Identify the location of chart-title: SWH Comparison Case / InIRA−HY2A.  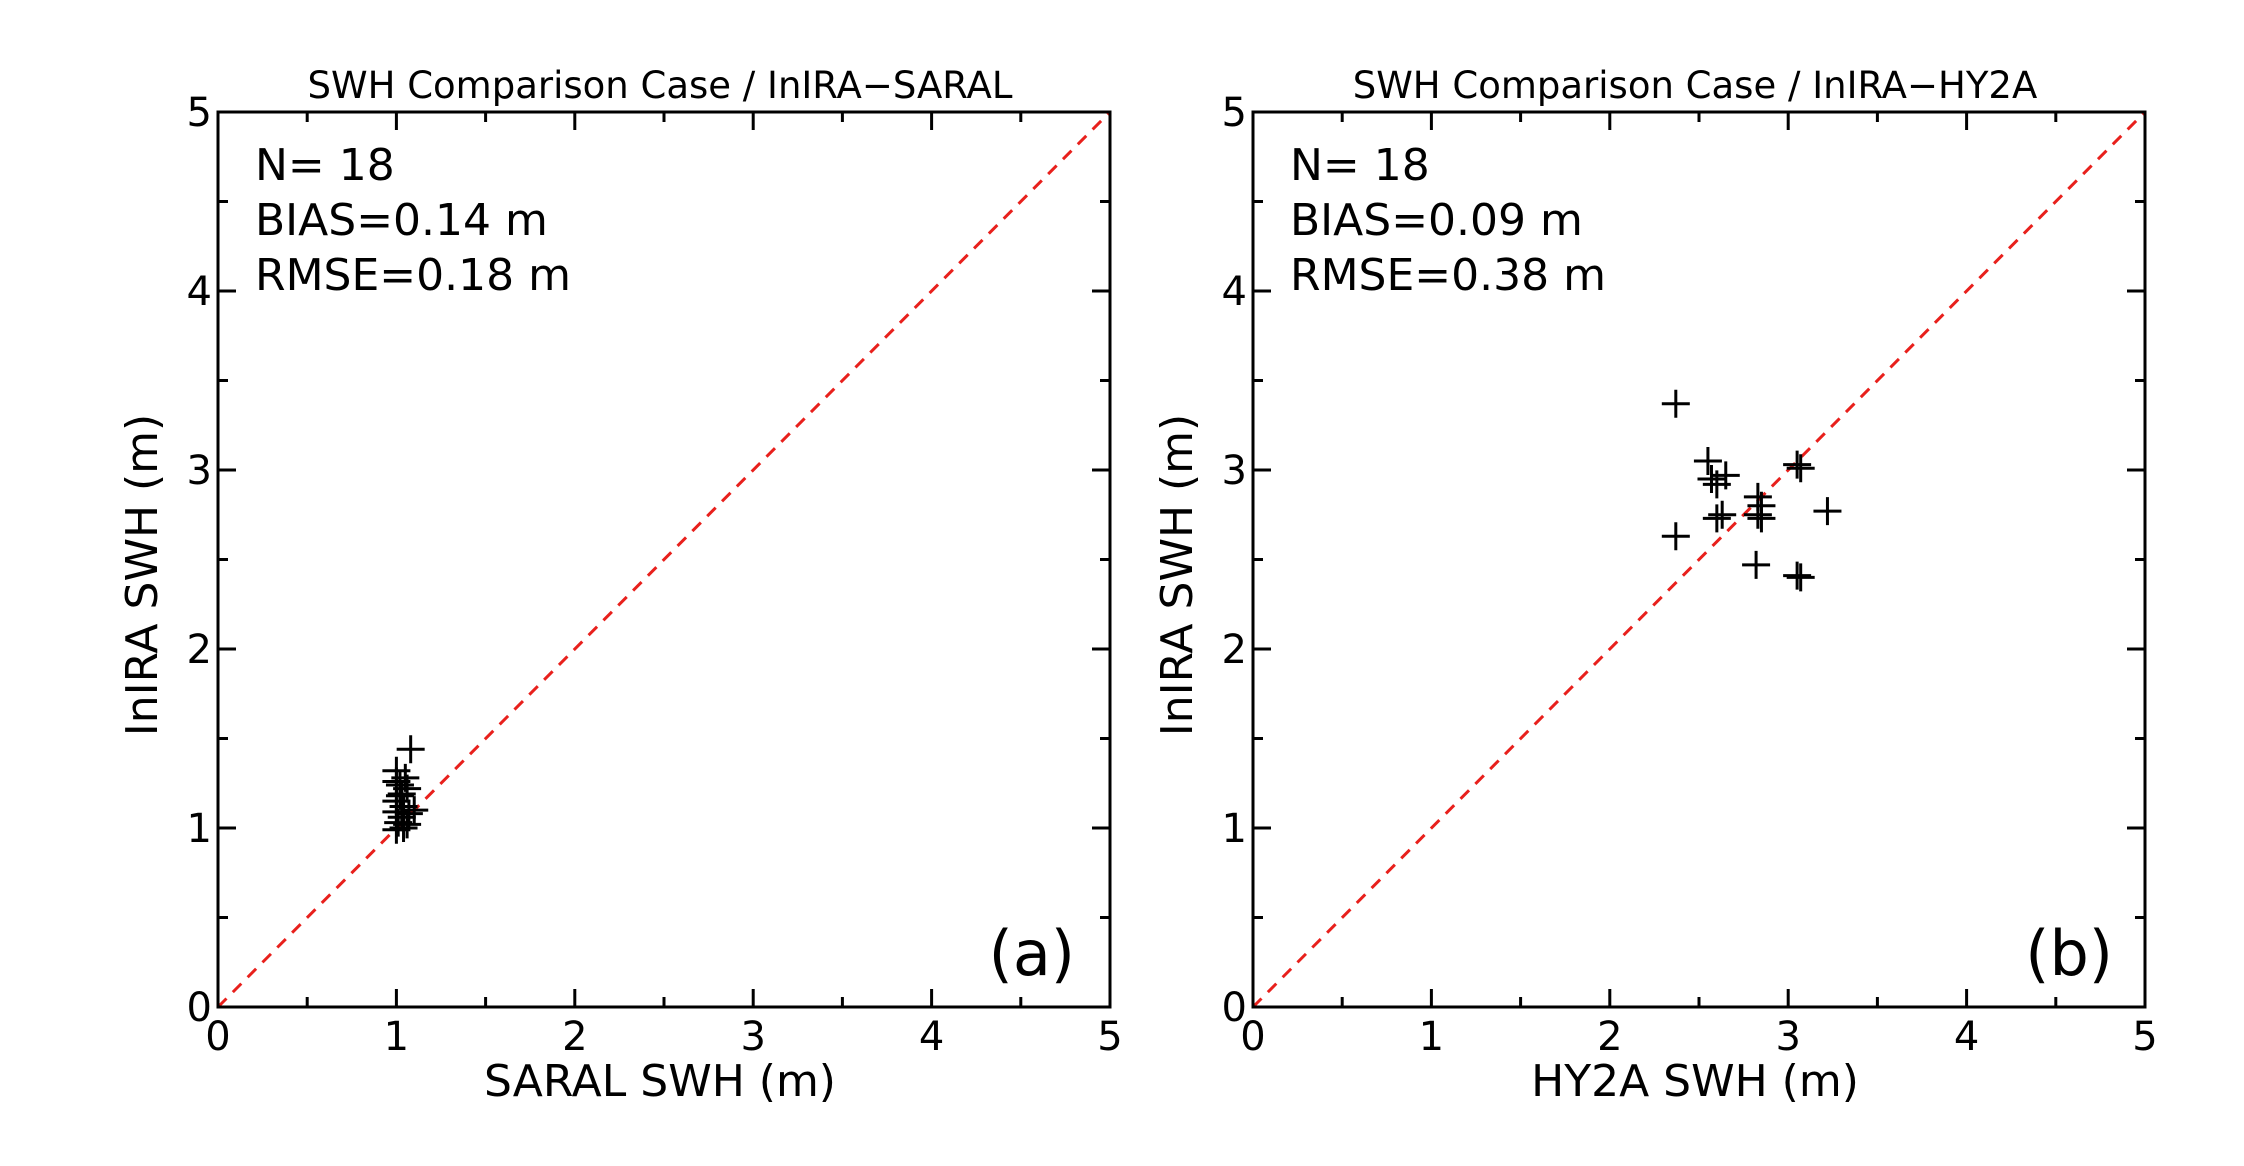
(1695, 85).